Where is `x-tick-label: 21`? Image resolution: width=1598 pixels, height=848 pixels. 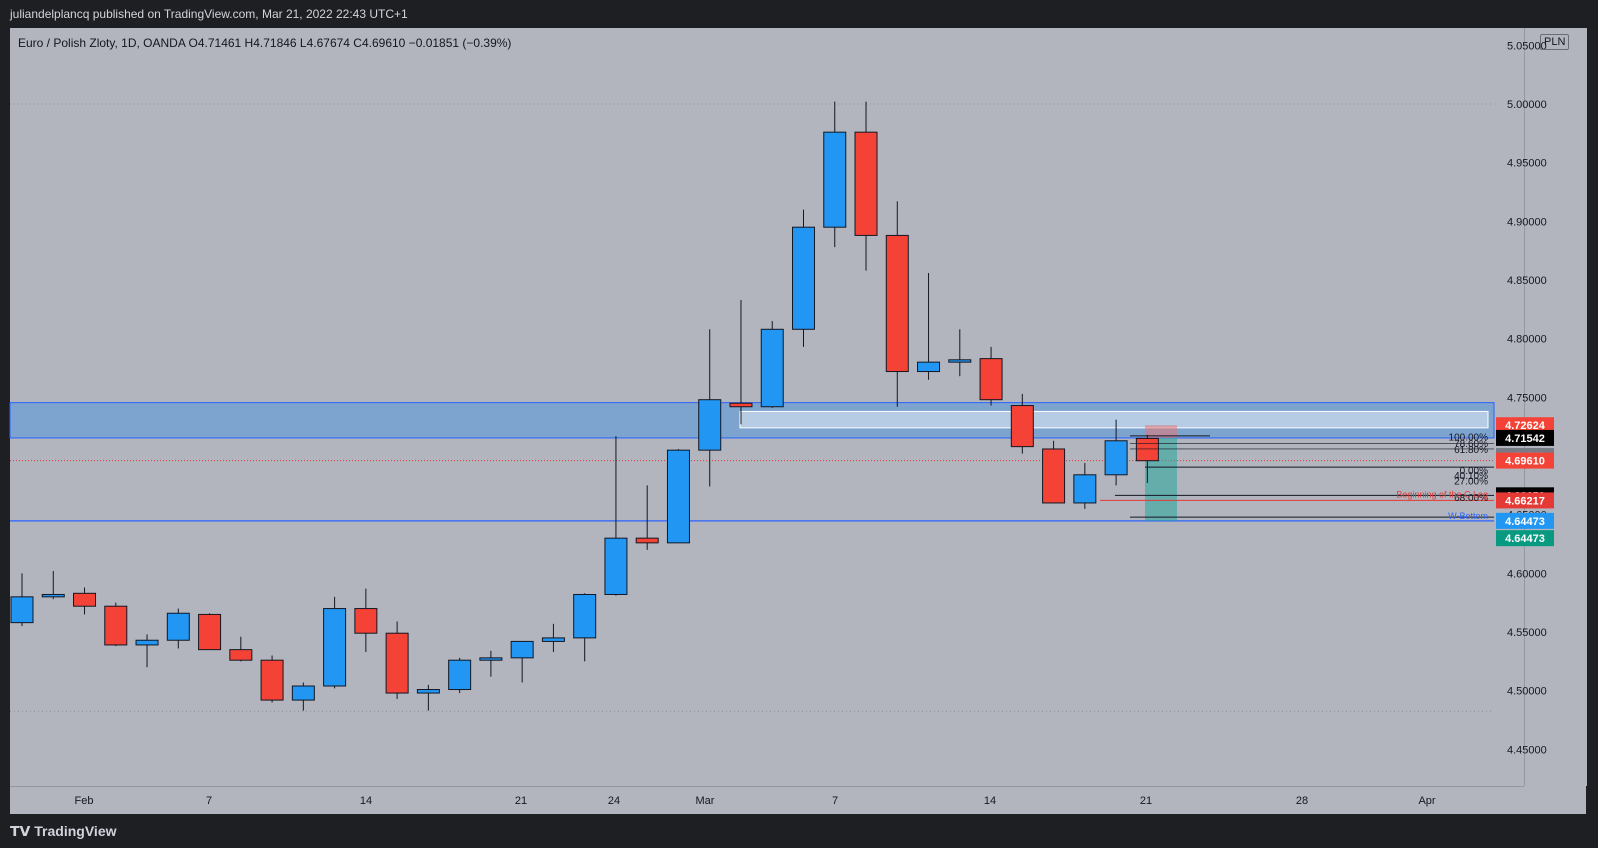 x-tick-label: 21 is located at coordinates (521, 801).